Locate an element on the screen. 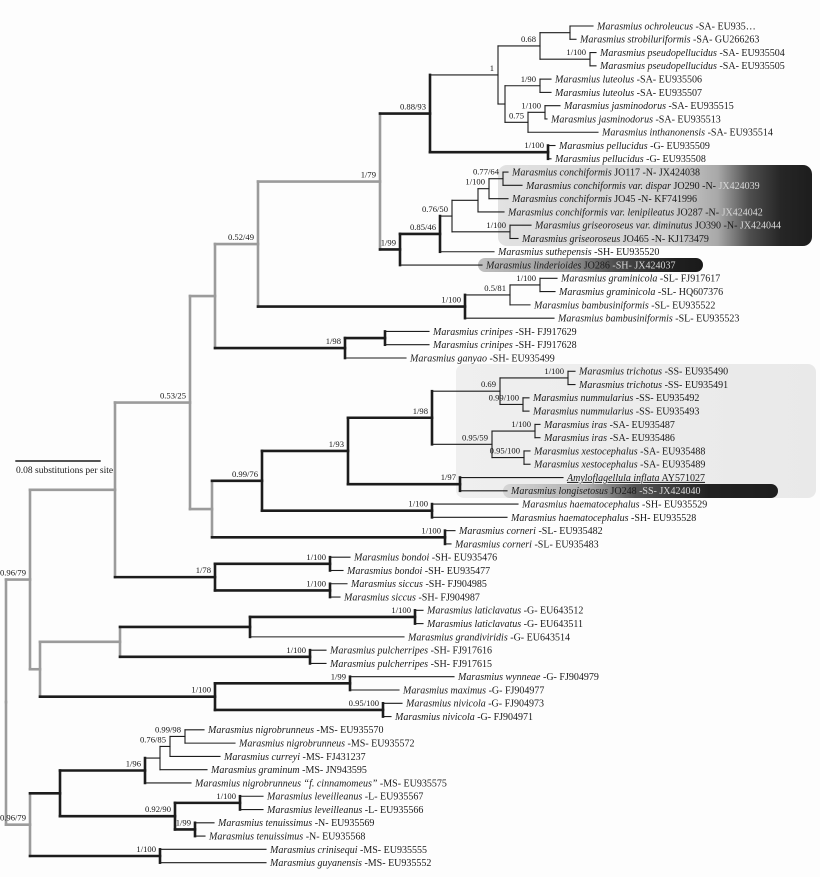 This screenshot has height=877, width=820. taxon-label: Marasmius laticlavatus -G- EU643511 is located at coordinates (504, 624).